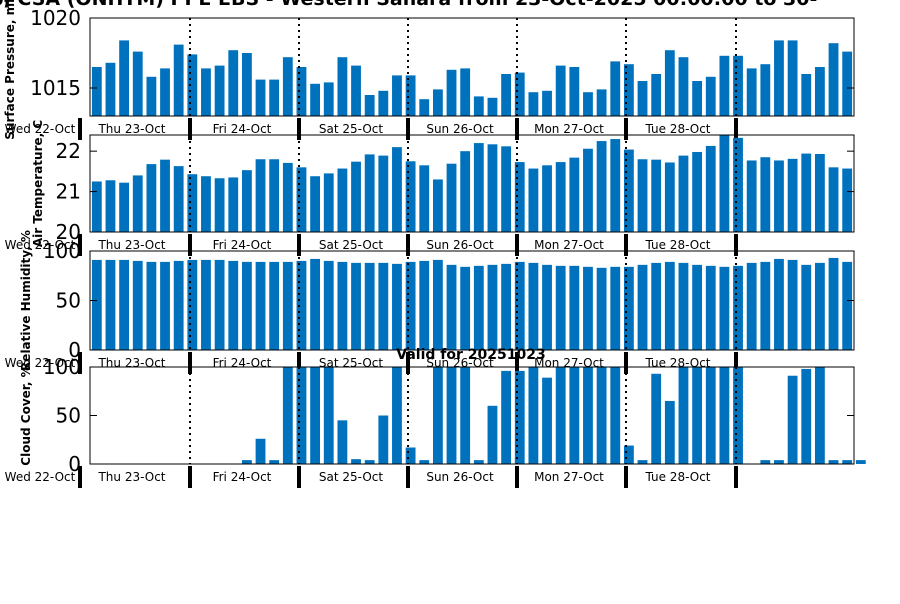 The width and height of the screenshot is (900, 604). Describe the element at coordinates (470, 355) in the screenshot. I see `valid-date-label: Valid for 20251023` at that location.